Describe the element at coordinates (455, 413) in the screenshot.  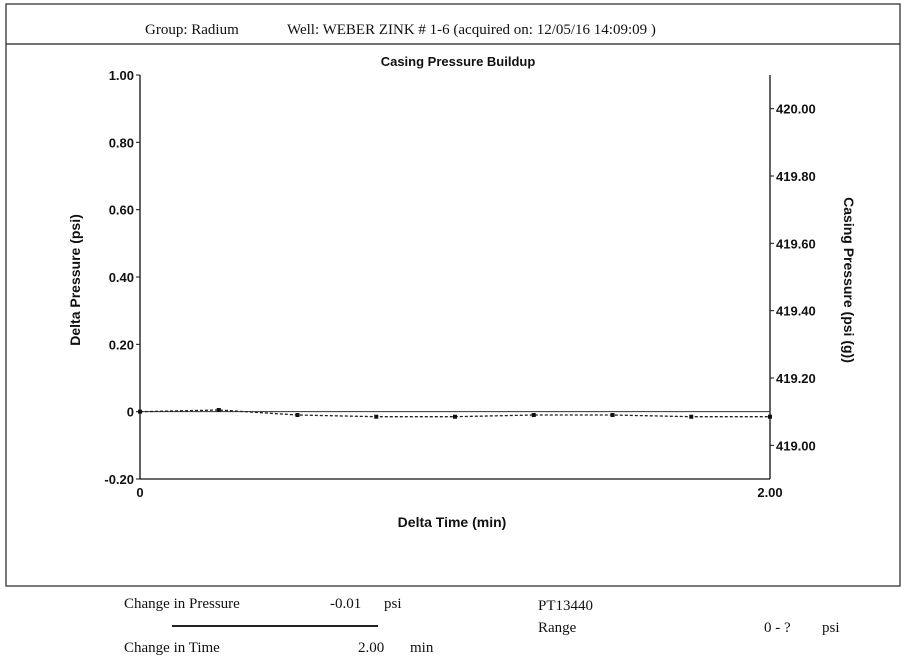
I see `series-layer` at that location.